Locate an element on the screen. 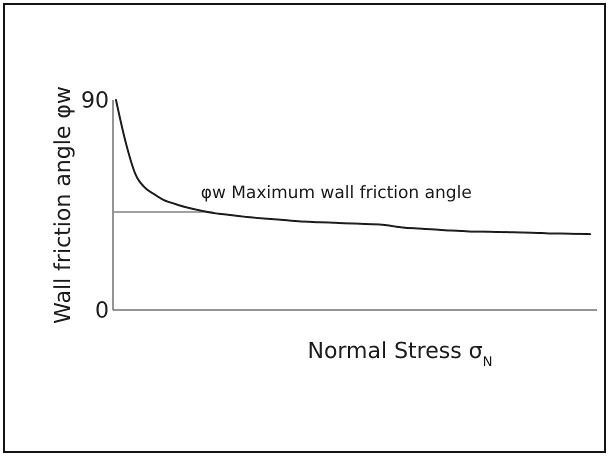 This screenshot has height=457, width=610. y-tick-label: 0 is located at coordinates (102, 311).